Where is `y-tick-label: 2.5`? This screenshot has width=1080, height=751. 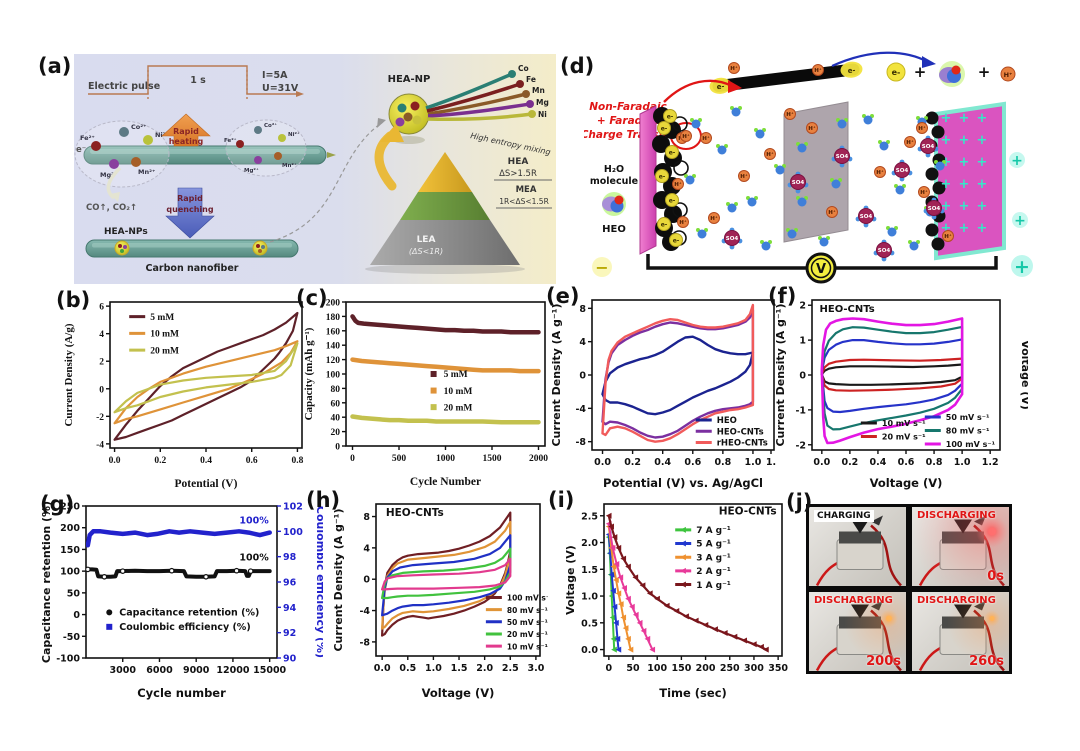
y-tick-label: 2.5 is located at coordinates (589, 516).